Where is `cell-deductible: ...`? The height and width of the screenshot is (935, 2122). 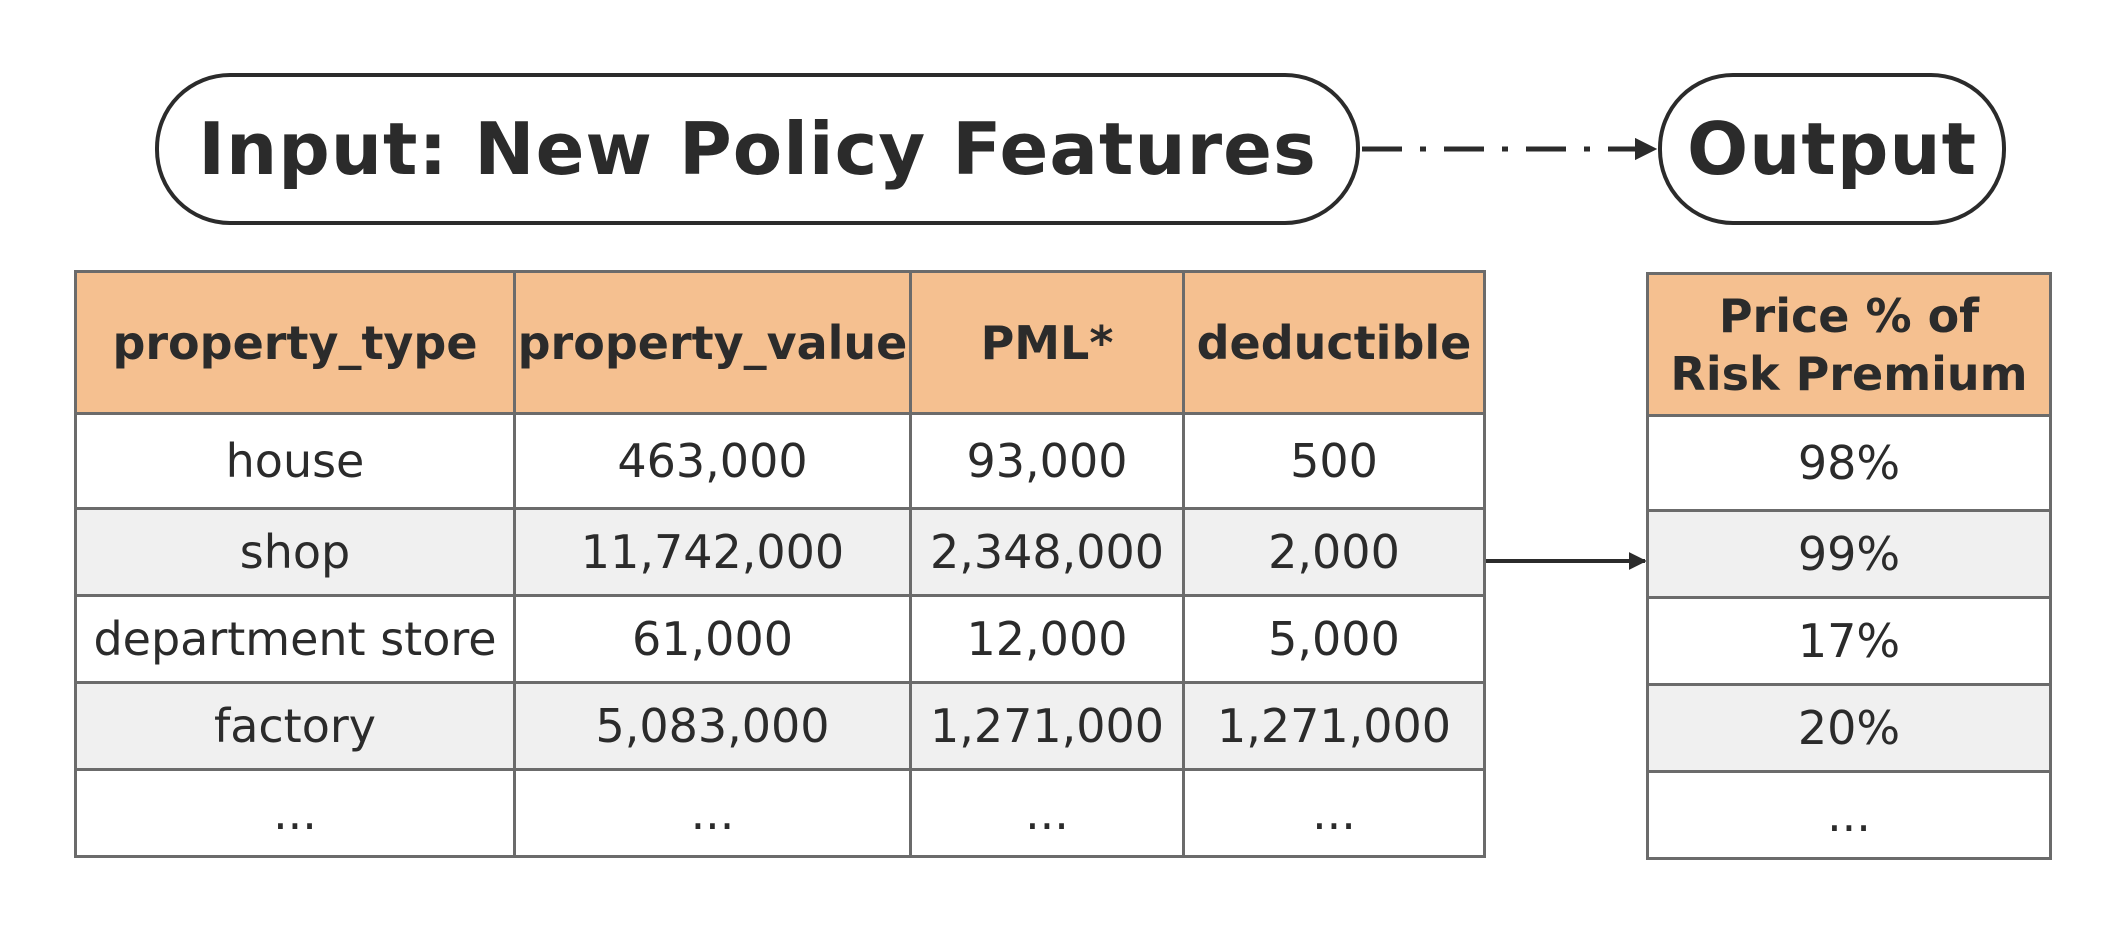
cell-deductible: ... is located at coordinates (1334, 813).